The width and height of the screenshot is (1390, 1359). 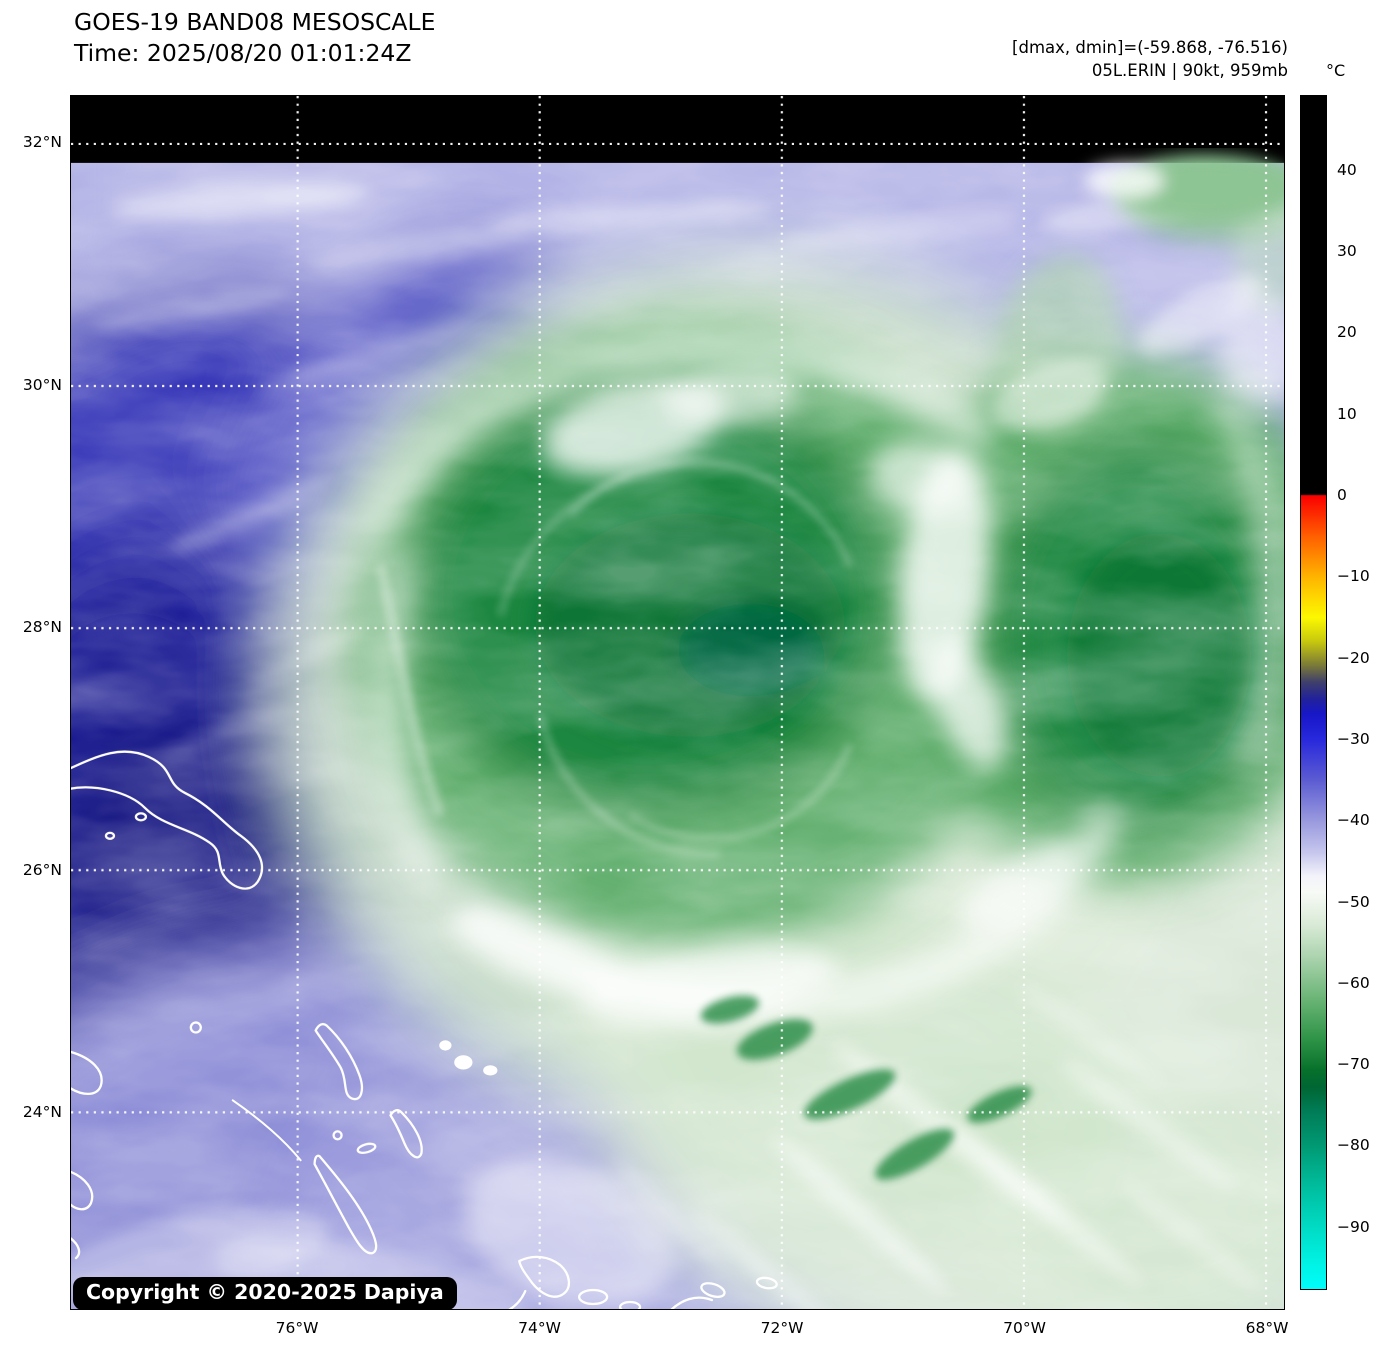 What do you see at coordinates (1347, 413) in the screenshot?
I see `colorbar-tick-label: 10` at bounding box center [1347, 413].